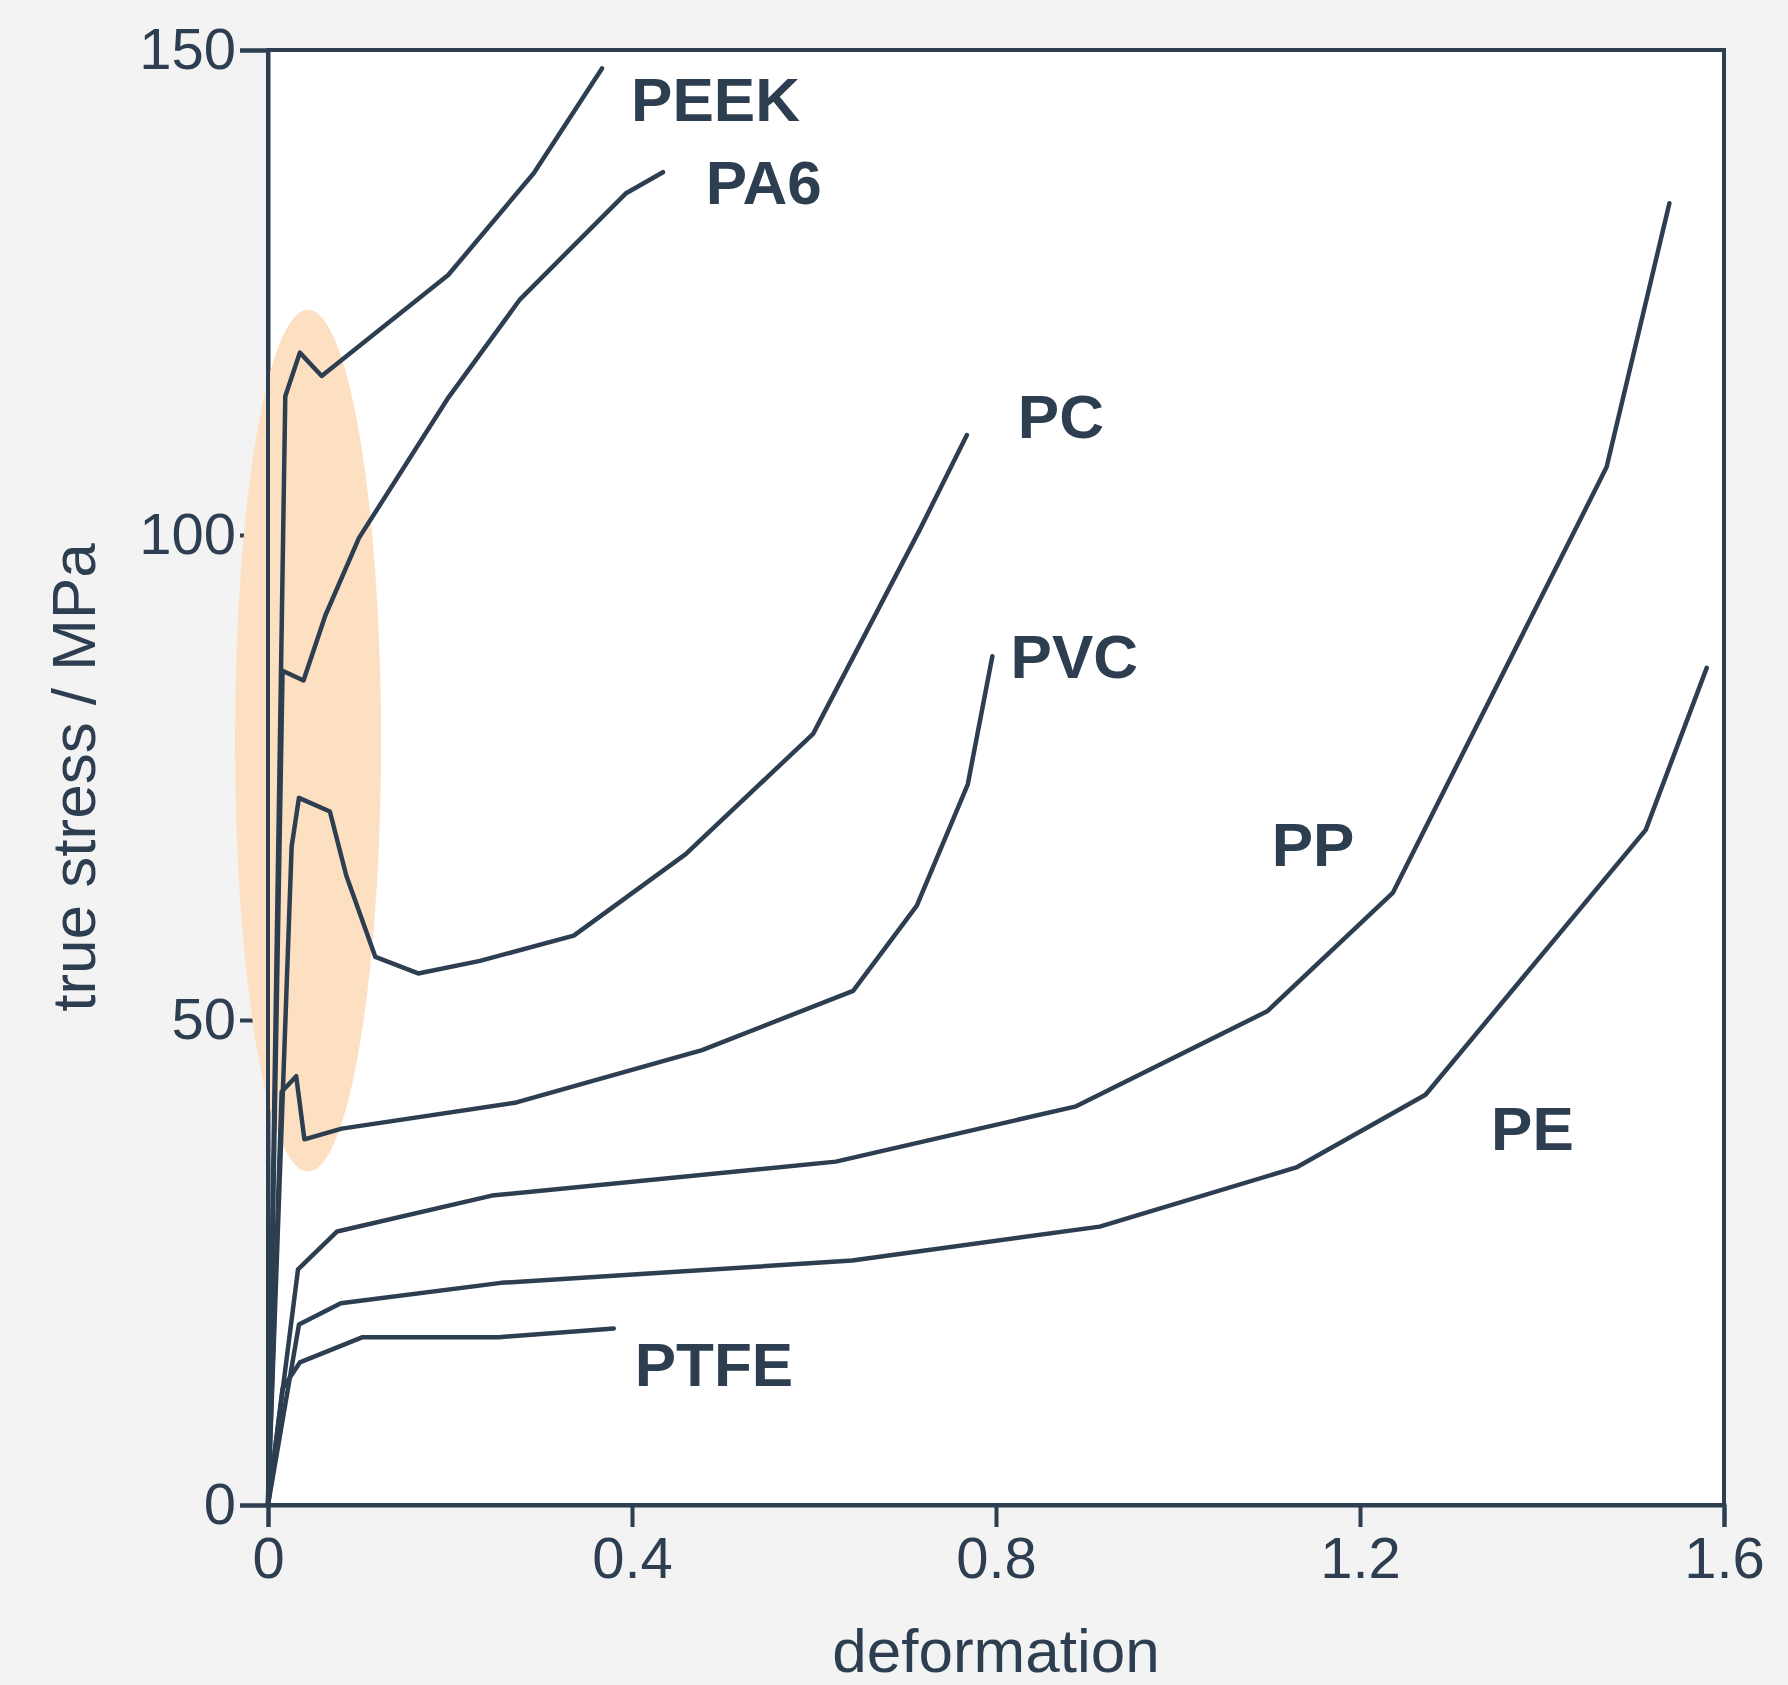  I want to click on series-label: PVC, so click(1074, 656).